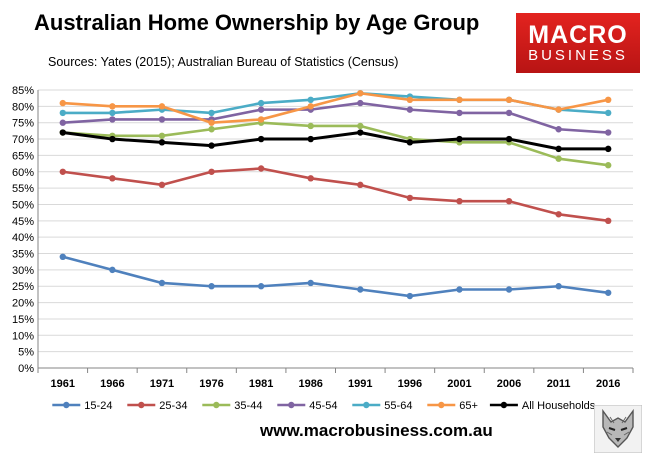 The height and width of the screenshot is (464, 657). Describe the element at coordinates (23, 189) in the screenshot. I see `y-tick-label: 55%` at that location.